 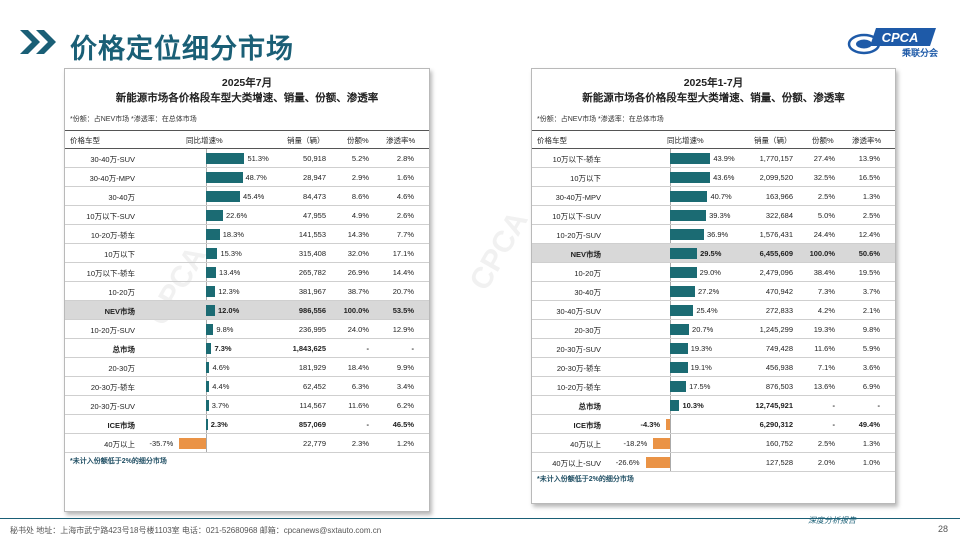 I want to click on table-row: 30-40万-SUV 25.4% 272,833 4.2% 2.1%, so click(x=713, y=310).